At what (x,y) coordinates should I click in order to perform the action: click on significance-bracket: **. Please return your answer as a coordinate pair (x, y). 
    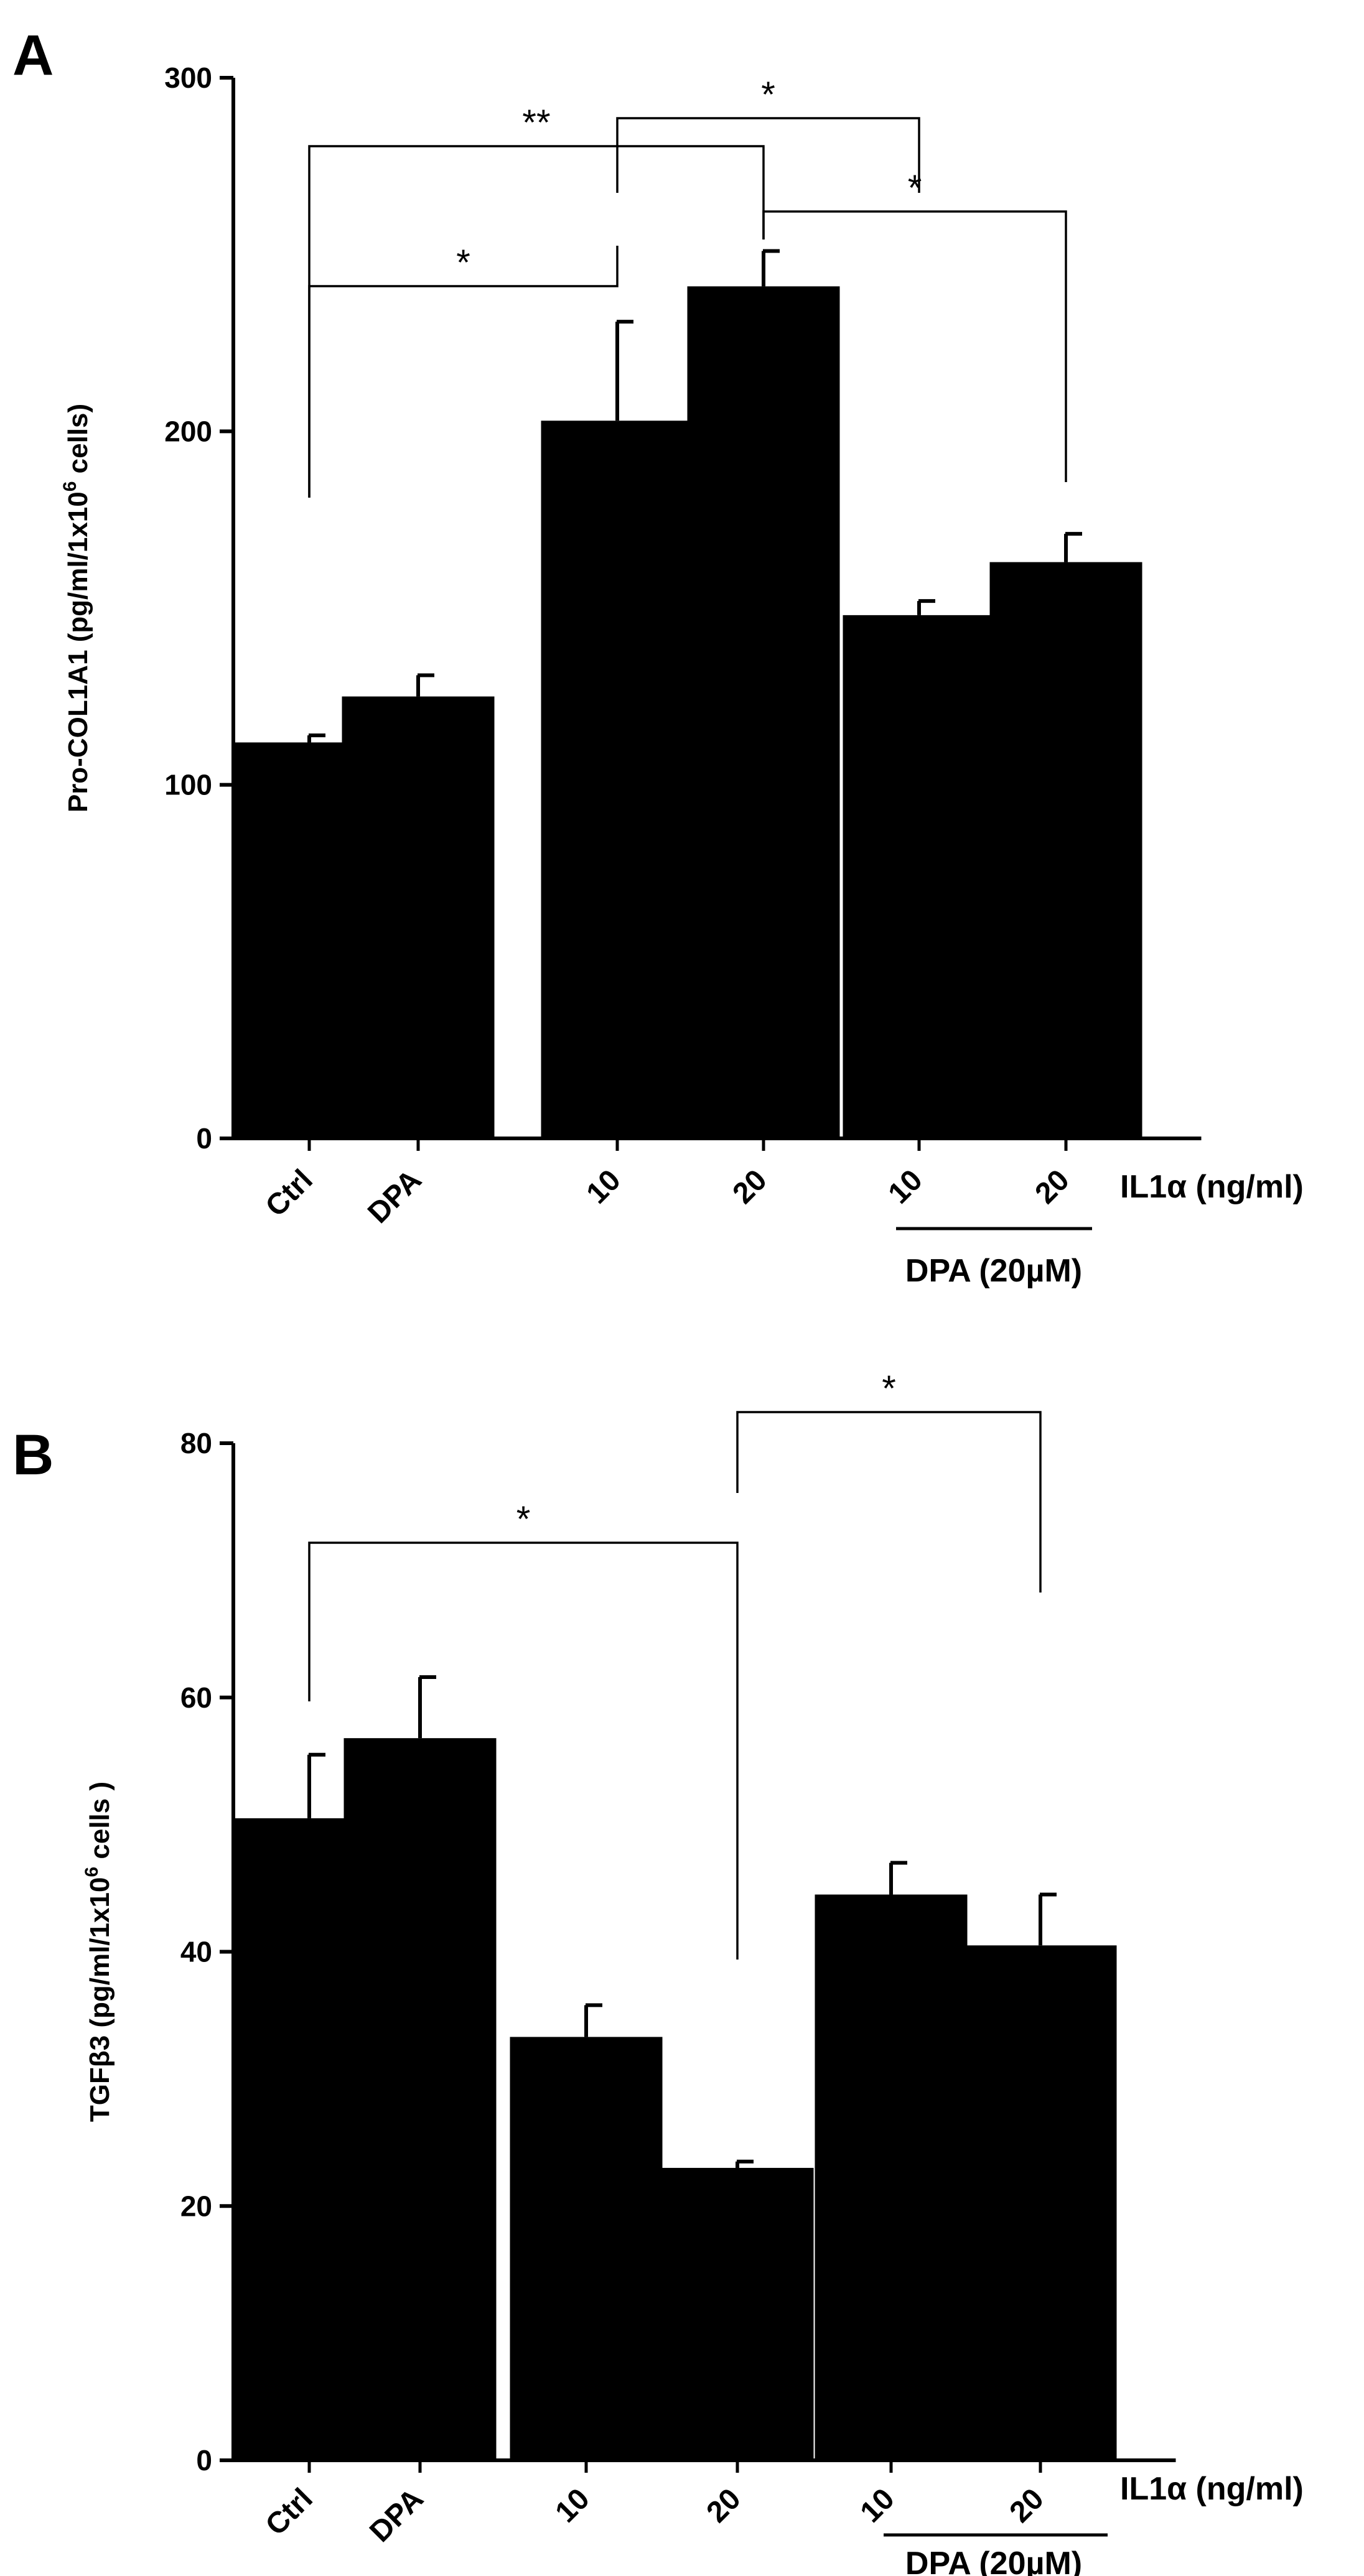
    Looking at the image, I should click on (536, 300).